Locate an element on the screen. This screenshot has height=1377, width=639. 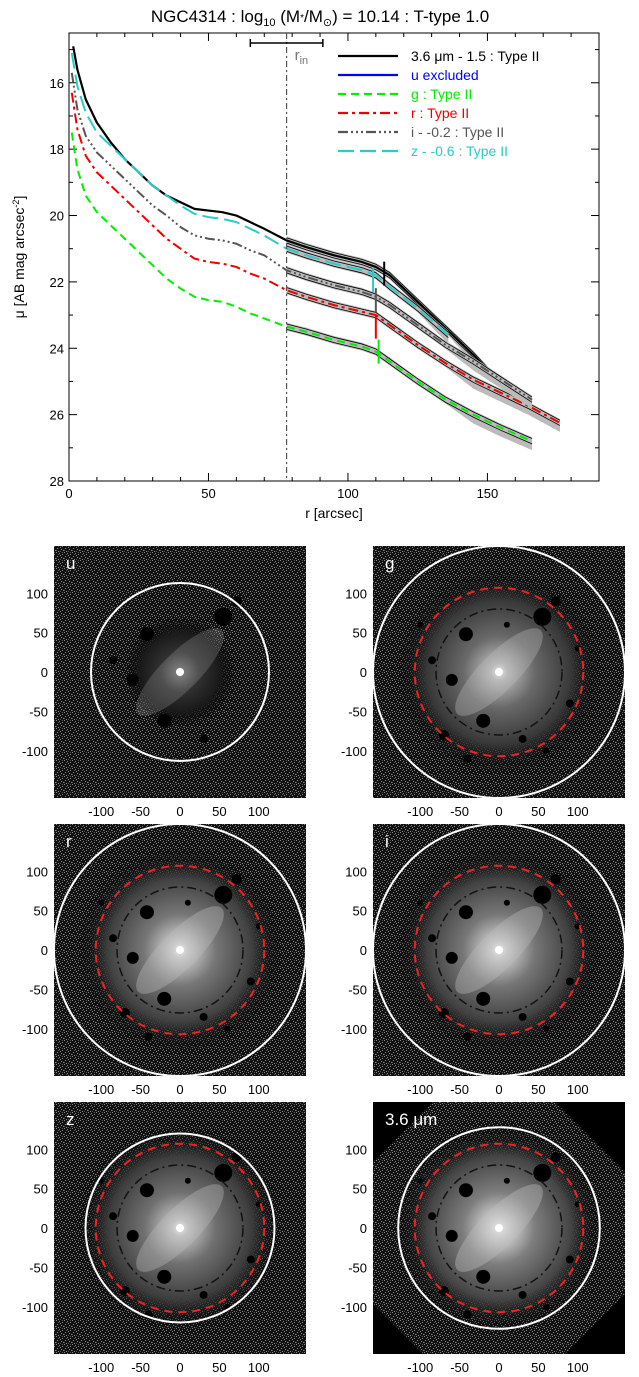
r-in-label: rin is located at coordinates (302, 57).